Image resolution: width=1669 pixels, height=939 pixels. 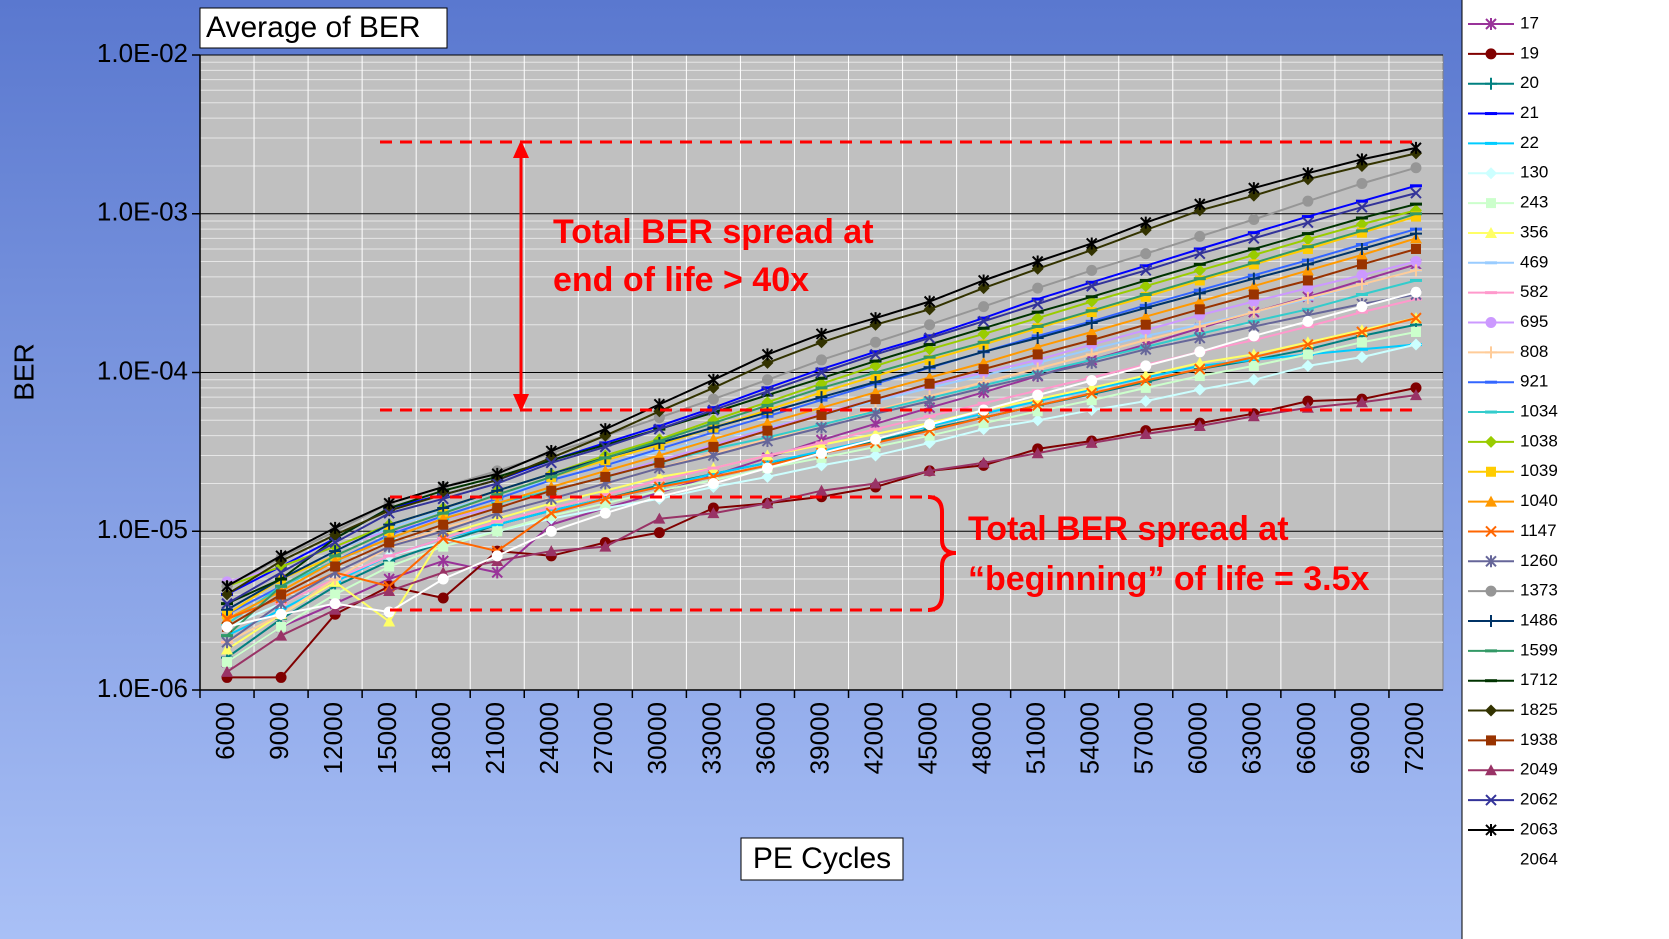 What do you see at coordinates (927, 738) in the screenshot?
I see `x-tick-label: 45000` at bounding box center [927, 738].